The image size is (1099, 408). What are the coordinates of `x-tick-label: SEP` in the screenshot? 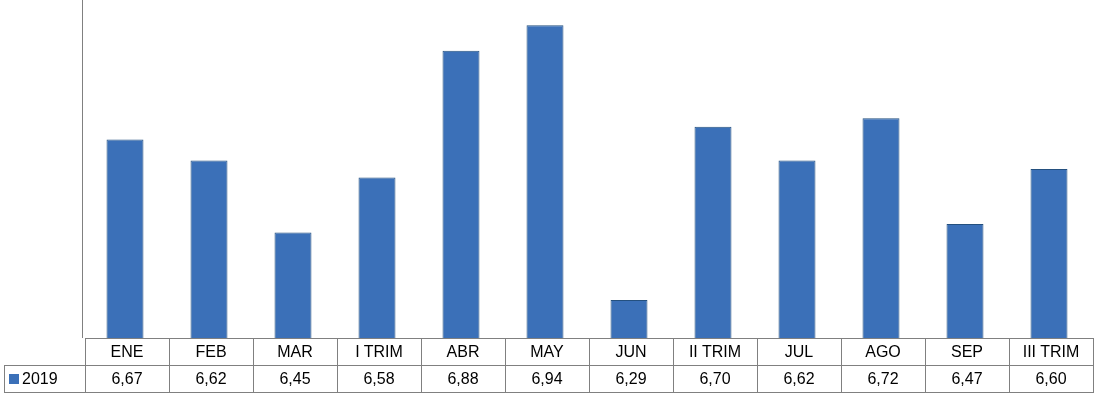 It's located at (967, 352).